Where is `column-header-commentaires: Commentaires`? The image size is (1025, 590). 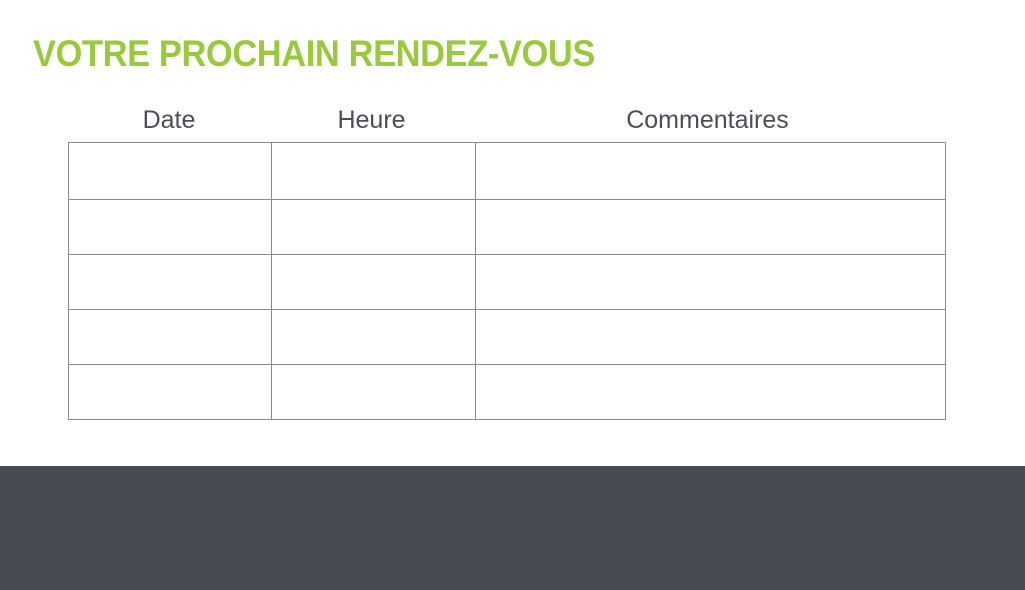
column-header-commentaires: Commentaires is located at coordinates (707, 119).